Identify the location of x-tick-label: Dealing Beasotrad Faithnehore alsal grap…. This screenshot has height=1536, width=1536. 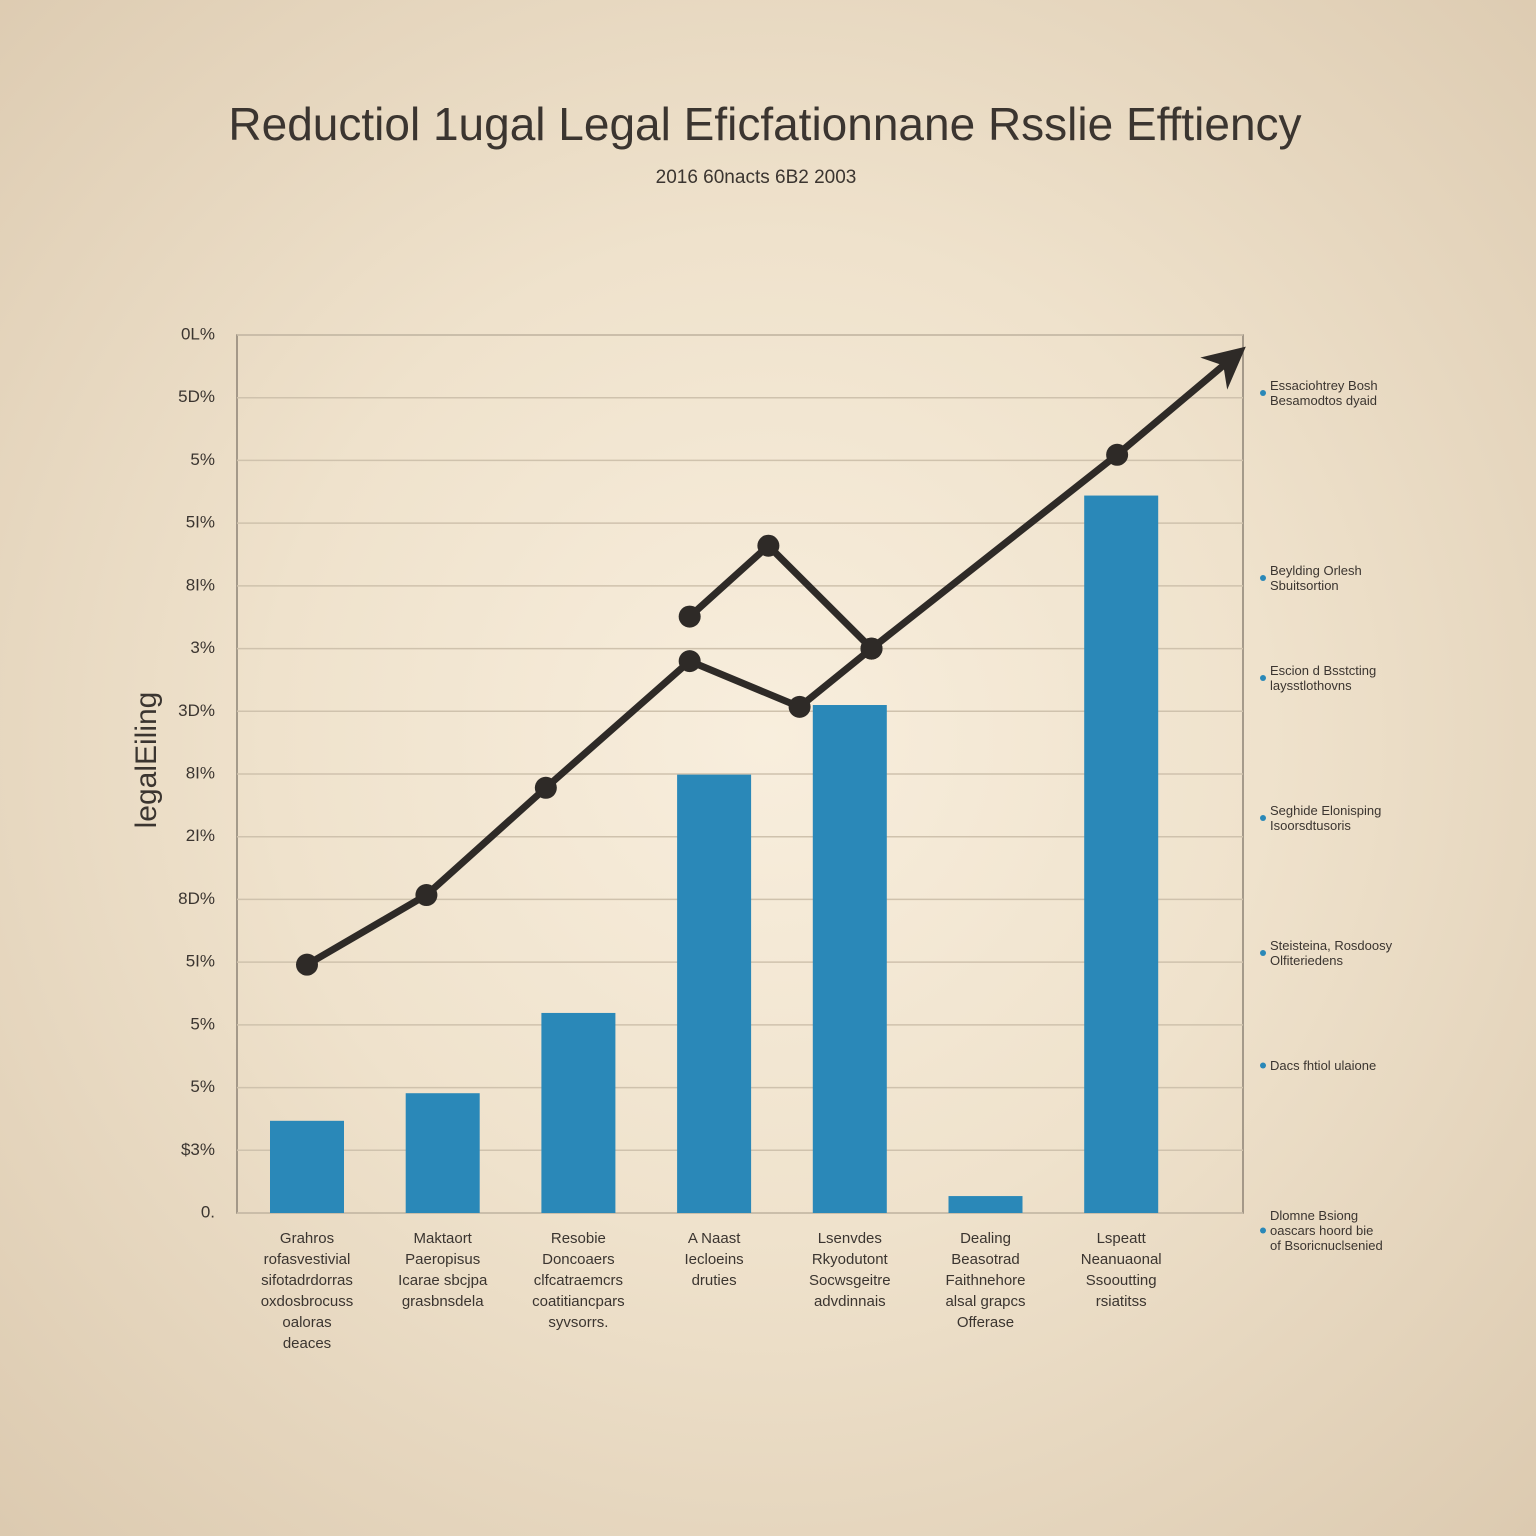
(985, 1280).